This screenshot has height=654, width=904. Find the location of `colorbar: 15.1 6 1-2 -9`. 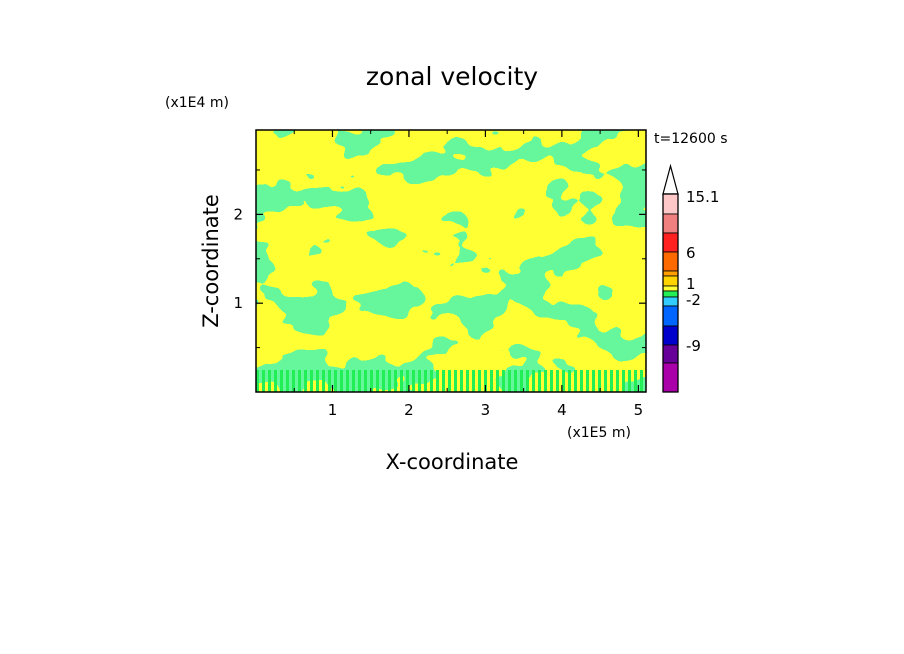

colorbar: 15.1 6 1-2 -9 is located at coordinates (690, 278).